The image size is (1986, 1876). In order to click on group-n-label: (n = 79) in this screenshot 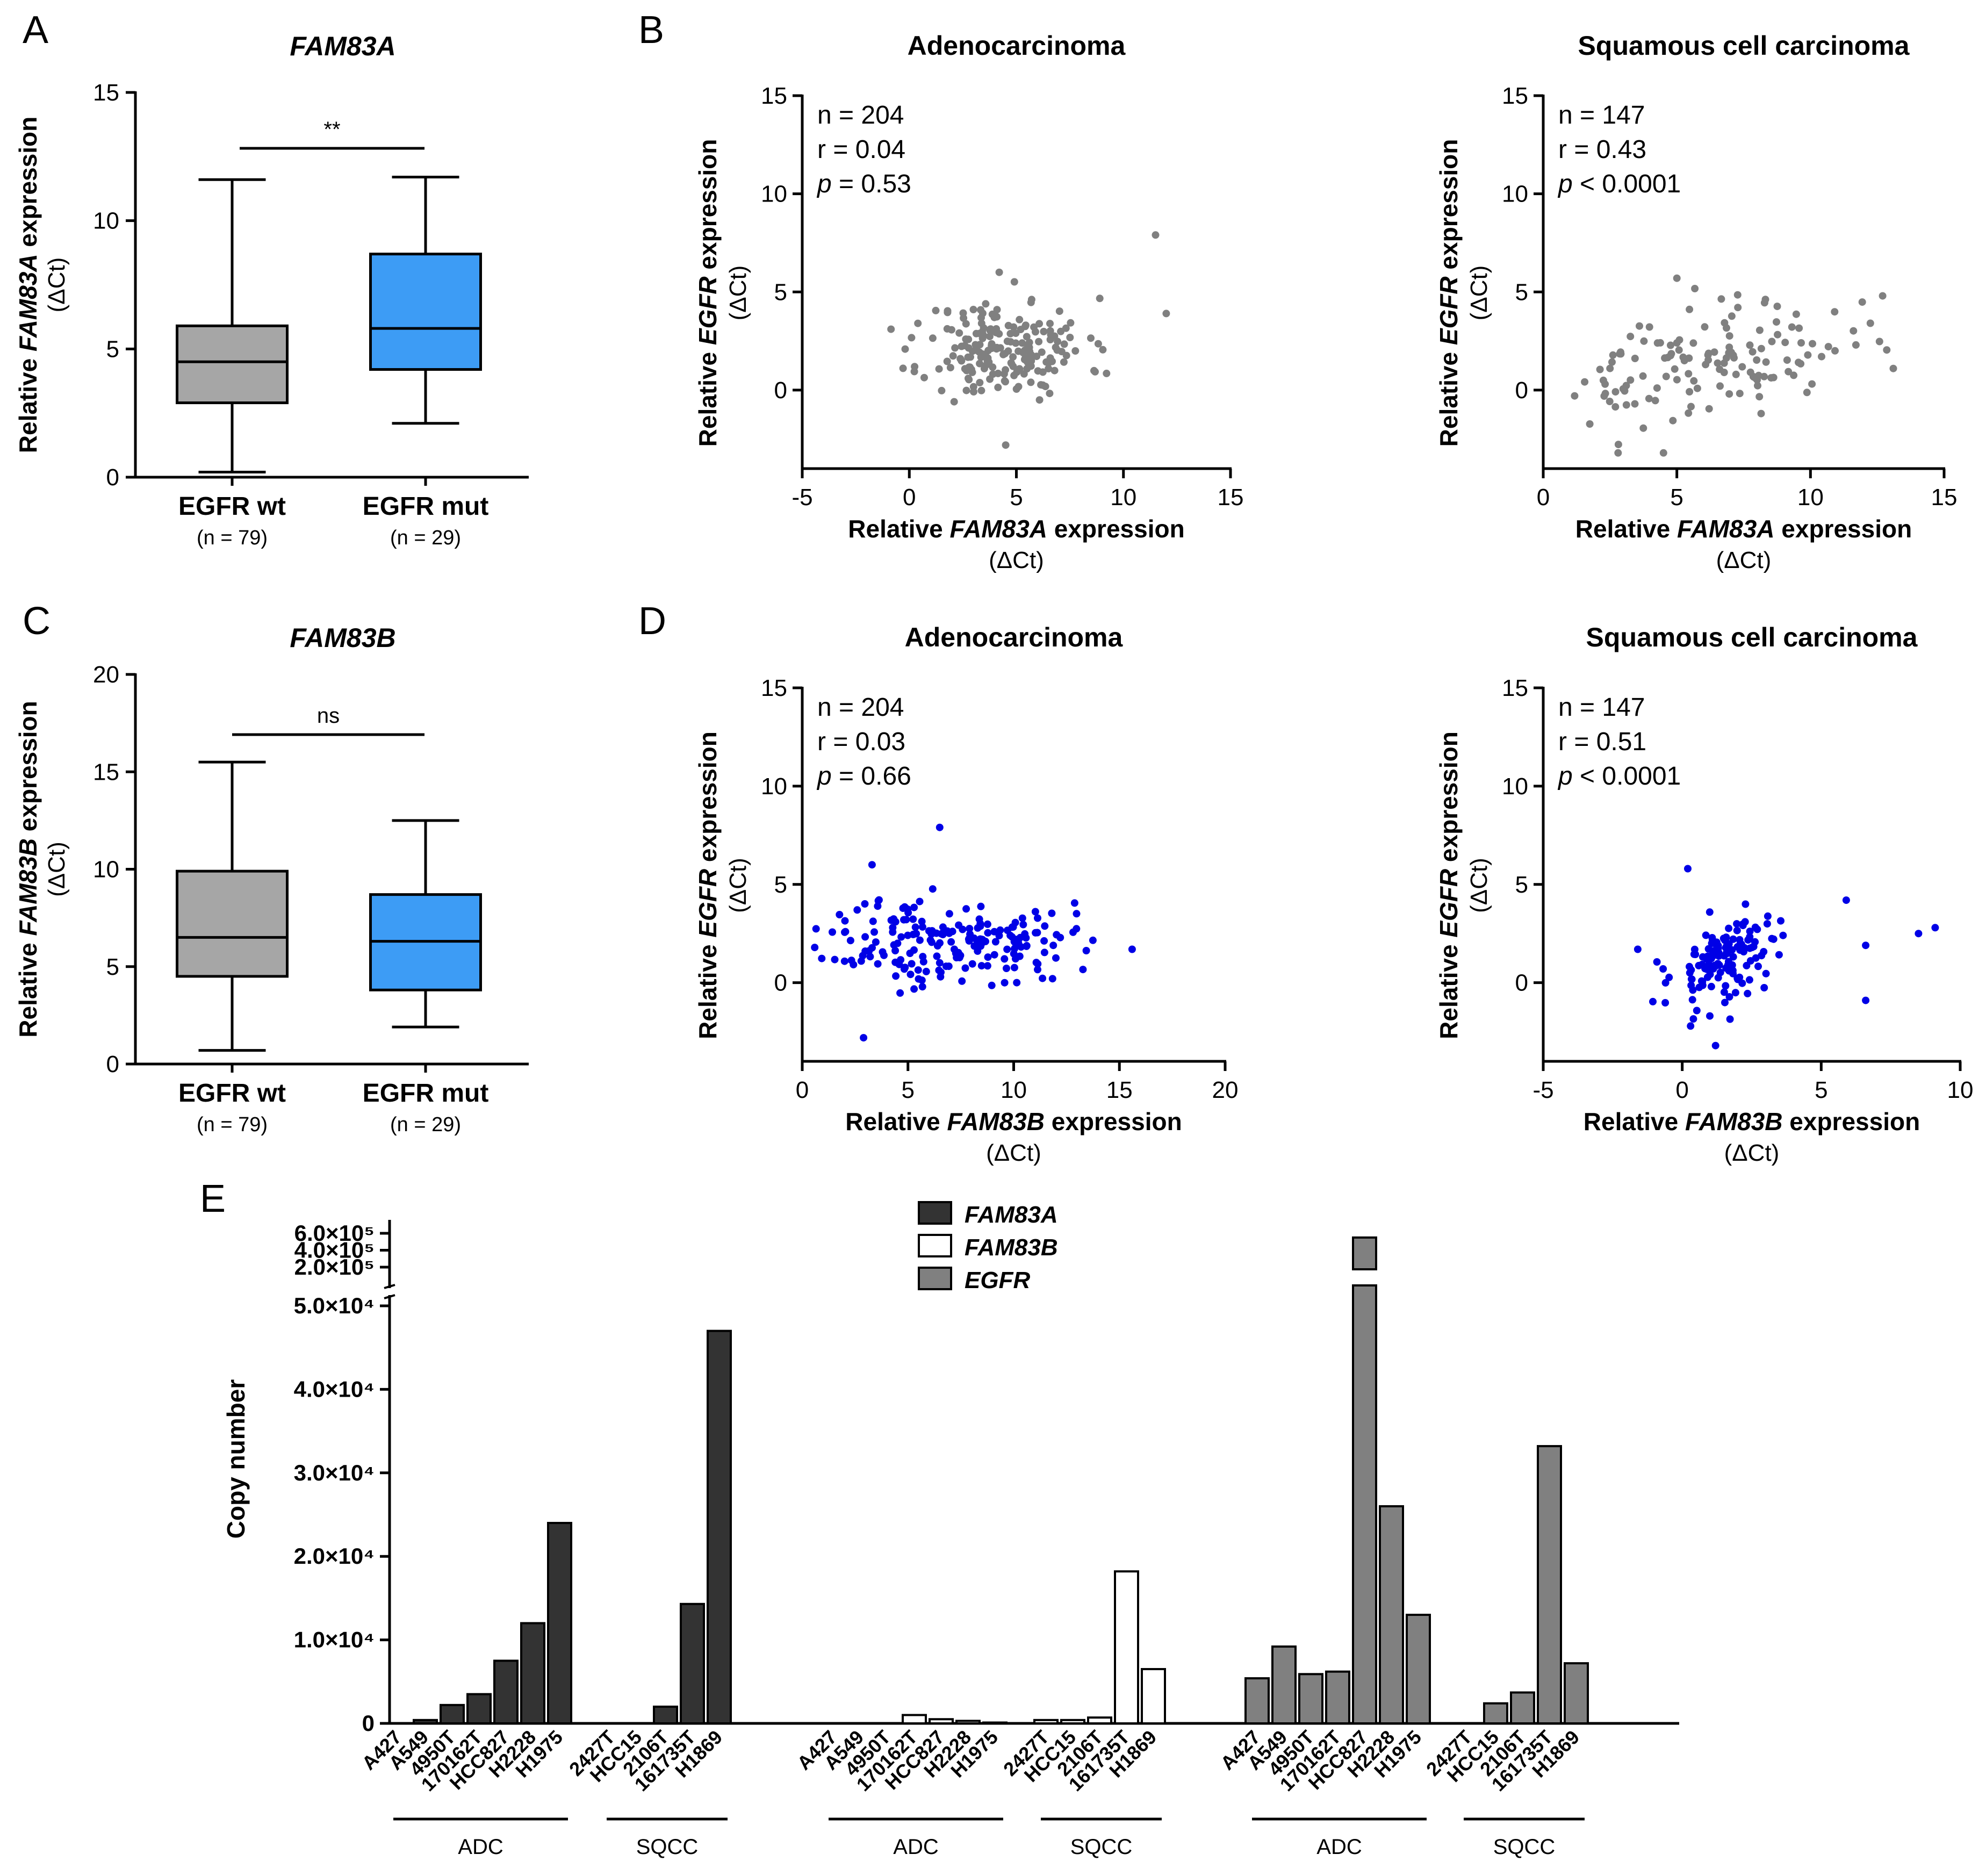, I will do `click(232, 1124)`.